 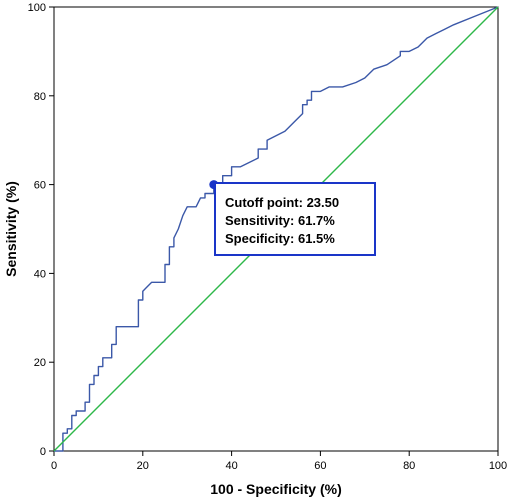 What do you see at coordinates (282, 202) in the screenshot?
I see `callout-line-1: Cutoff point: 23.50` at bounding box center [282, 202].